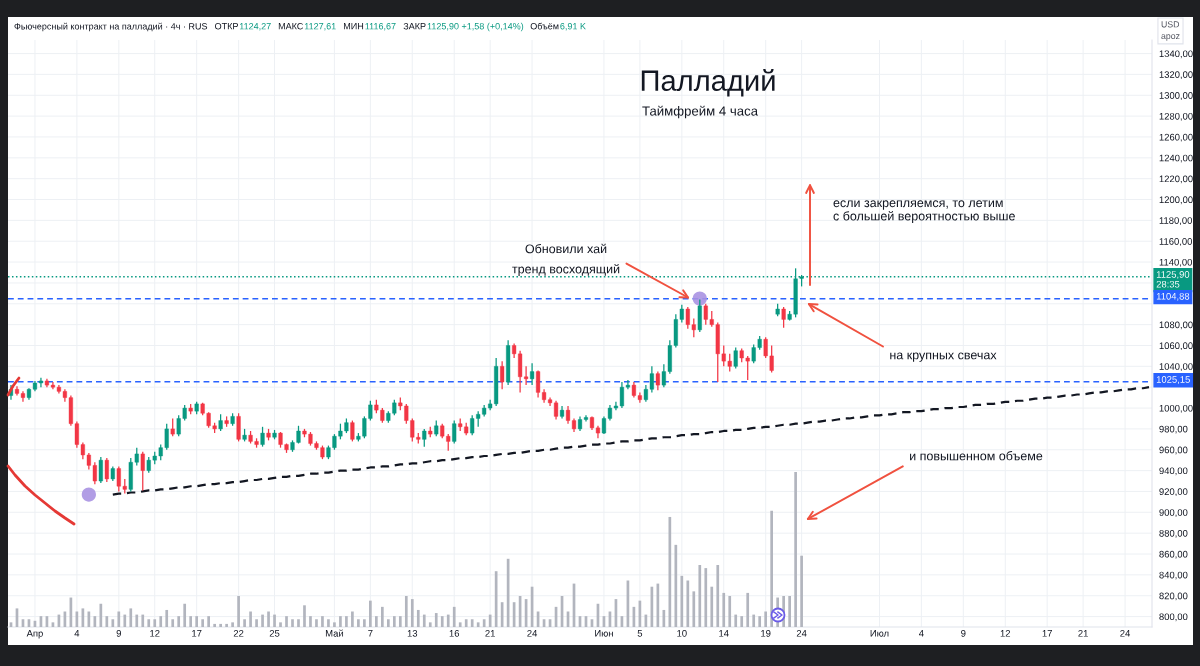  Describe the element at coordinates (1176, 325) in the screenshot. I see `y-tick-label: 1080,00` at that location.